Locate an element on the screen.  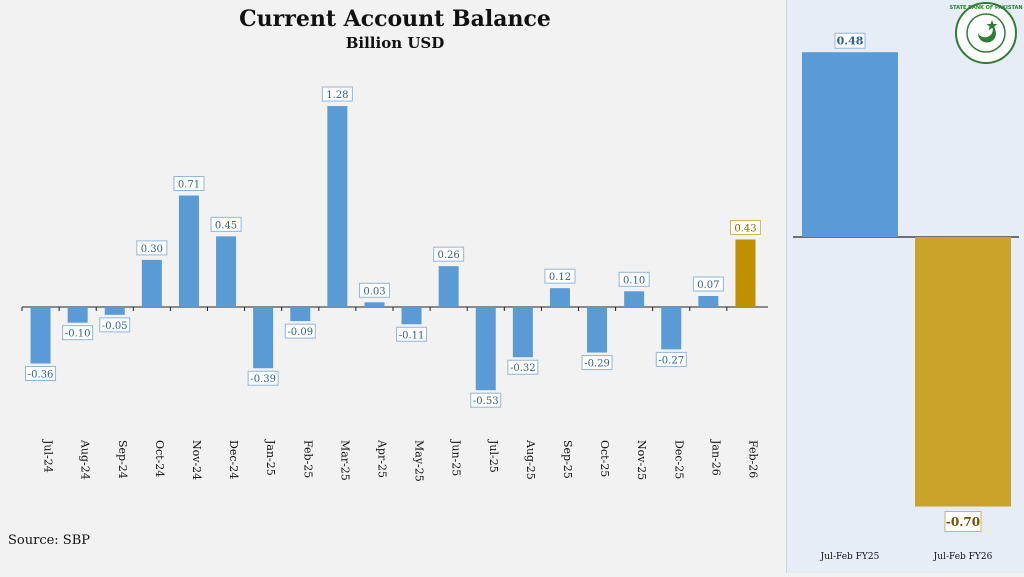
data-label: -0.11 is located at coordinates (412, 335).